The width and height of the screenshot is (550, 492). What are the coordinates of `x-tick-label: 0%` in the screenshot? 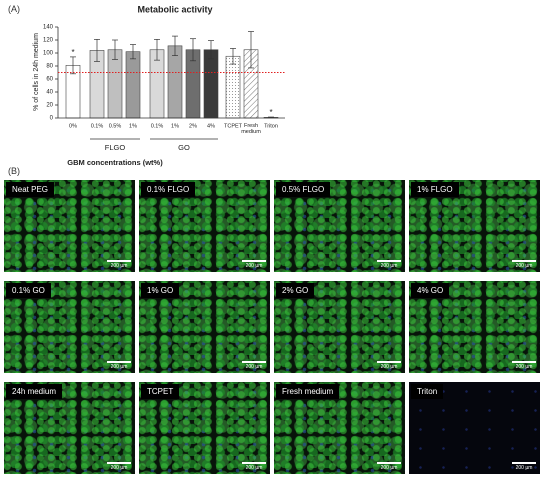 It's located at (73, 126).